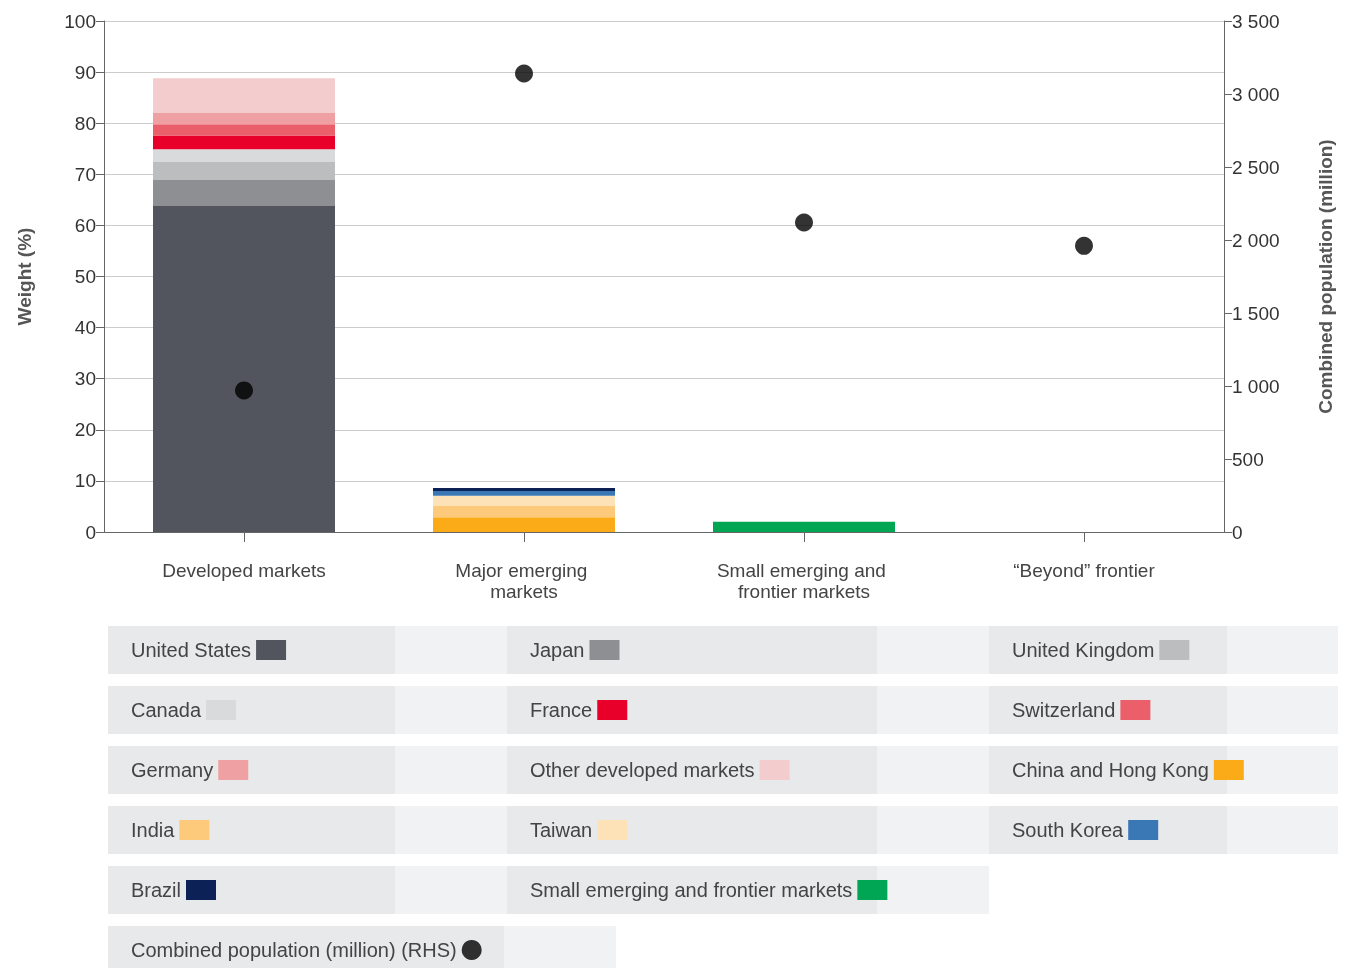  Describe the element at coordinates (85, 481) in the screenshot. I see `y-tick-label: 10` at that location.